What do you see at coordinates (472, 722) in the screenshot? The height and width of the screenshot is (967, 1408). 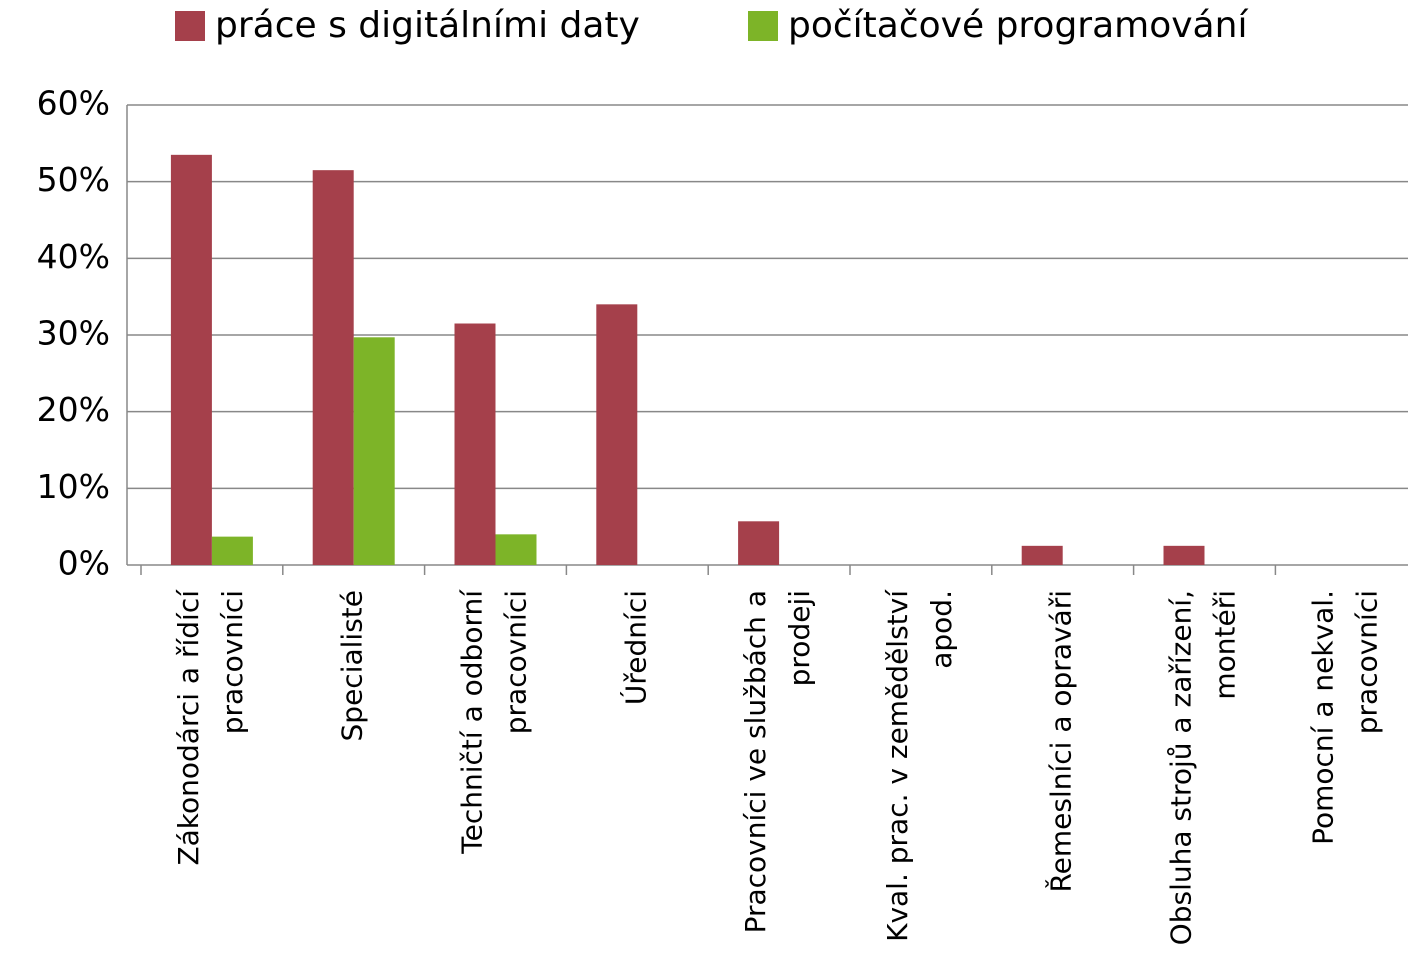 I see `x-tick-label-line: Techničtí a odborní` at bounding box center [472, 722].